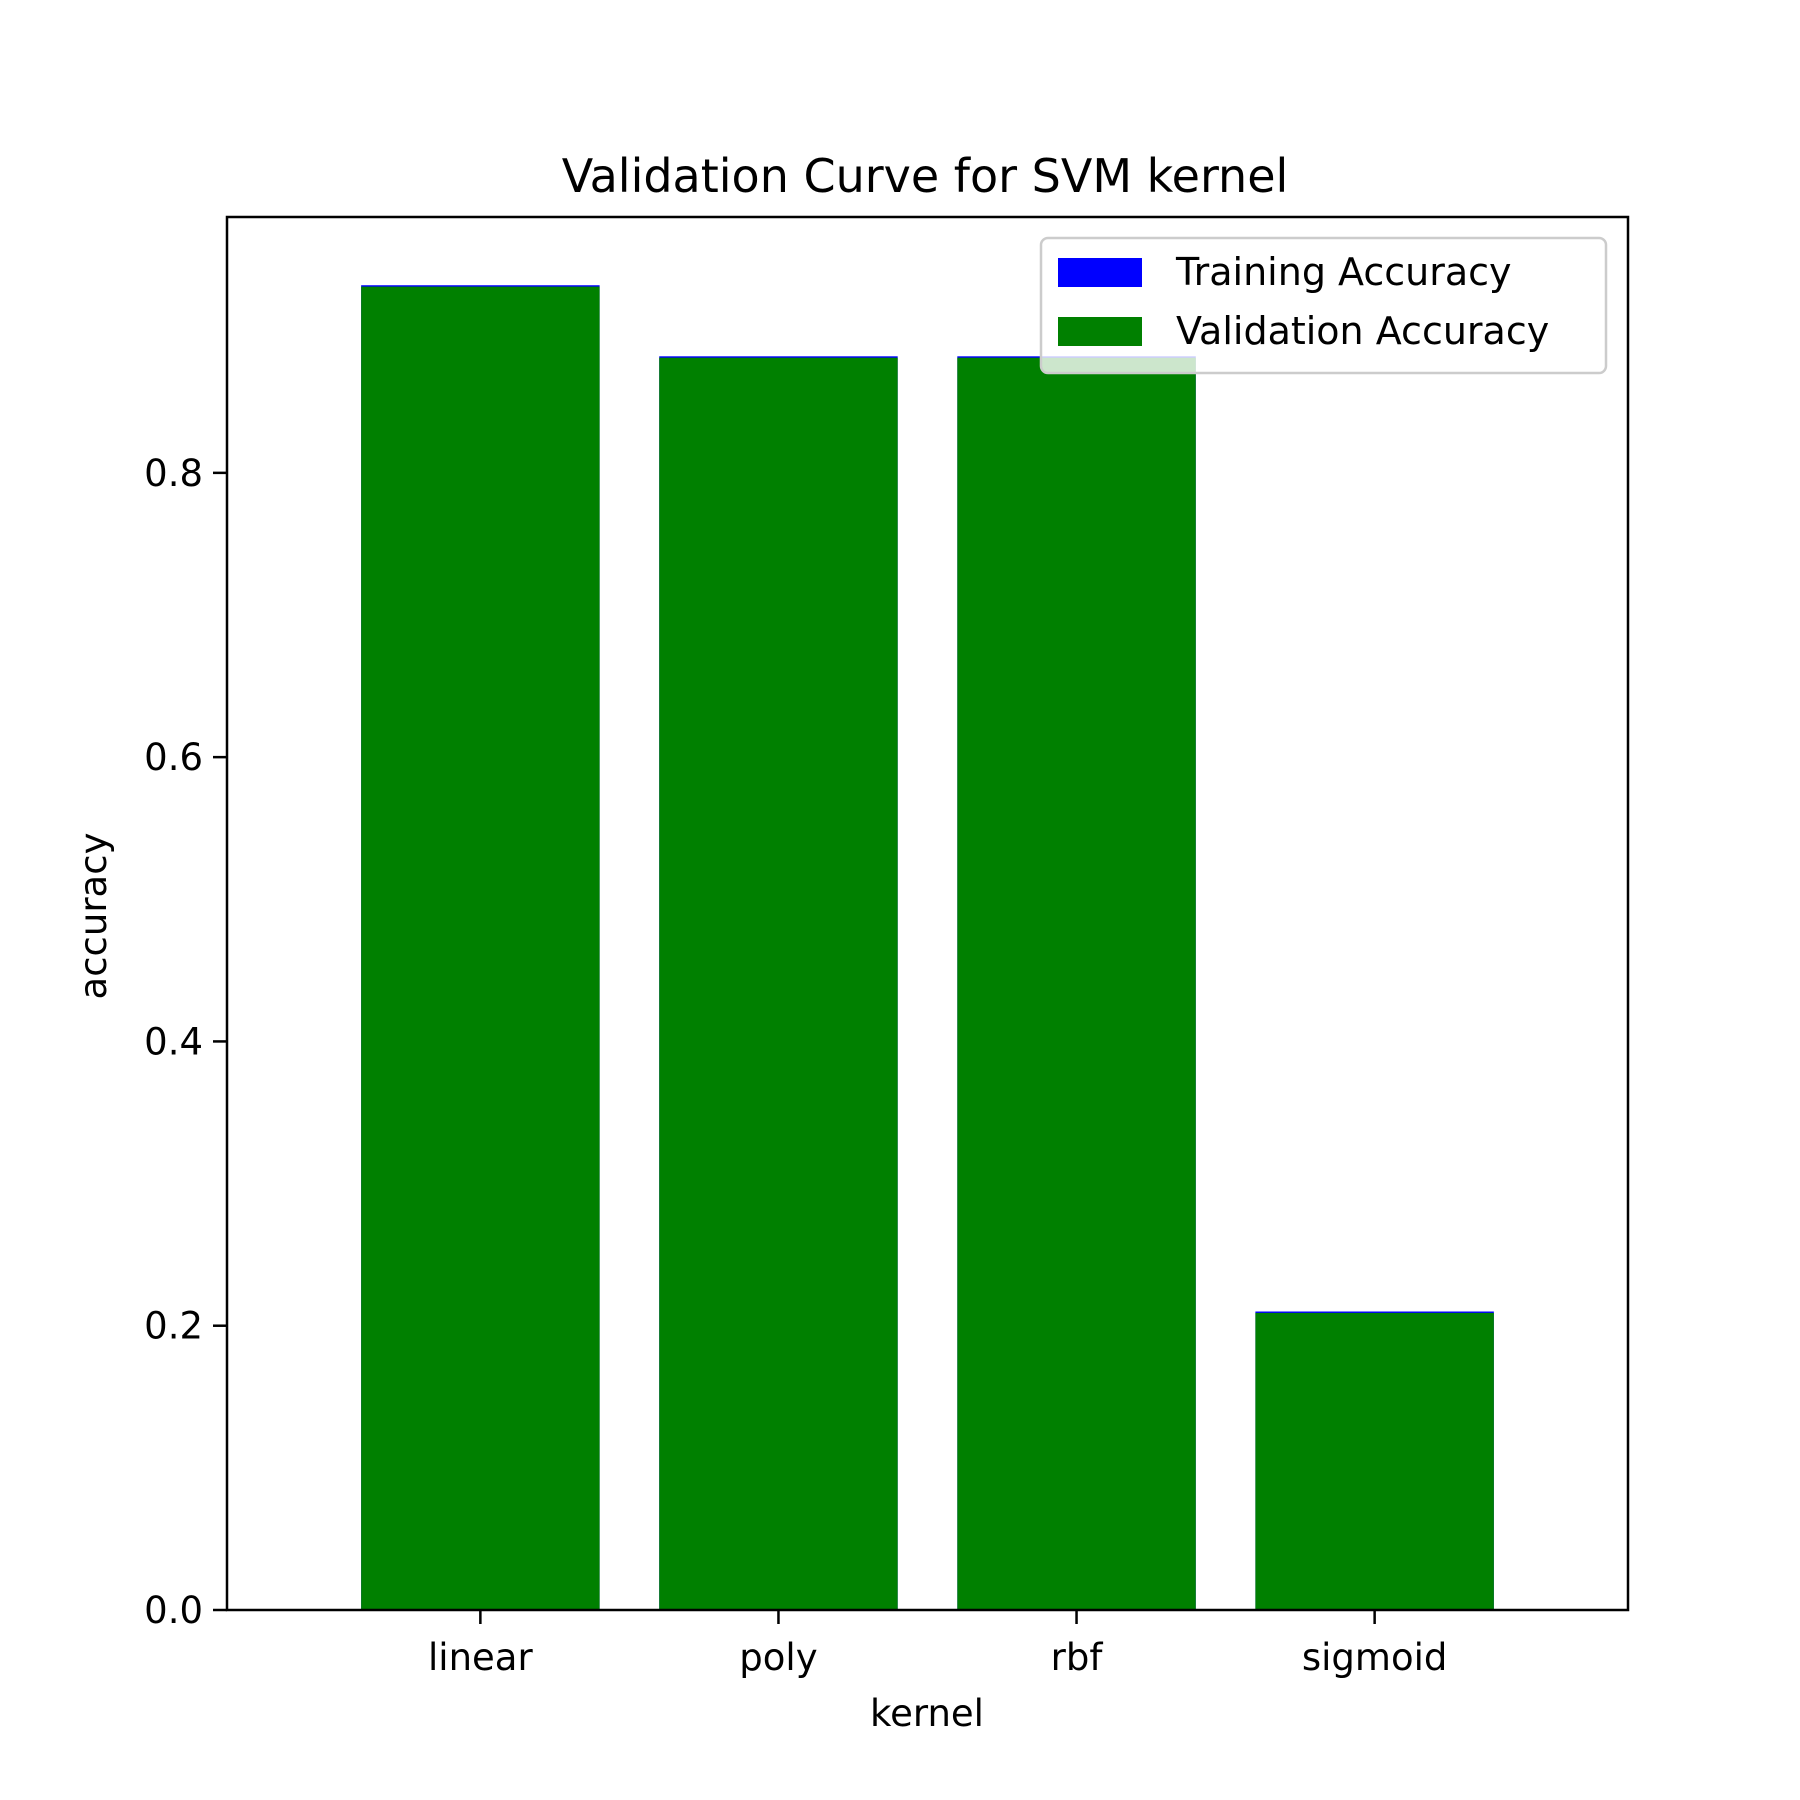  I want to click on y-tick-label: 0.4, so click(173, 1041).